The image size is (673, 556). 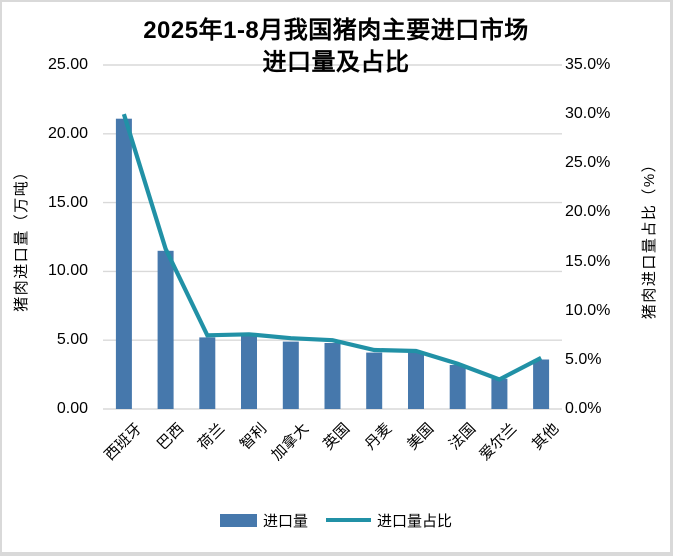 I want to click on left-axis-tick-label: 10.00, so click(x=67, y=271).